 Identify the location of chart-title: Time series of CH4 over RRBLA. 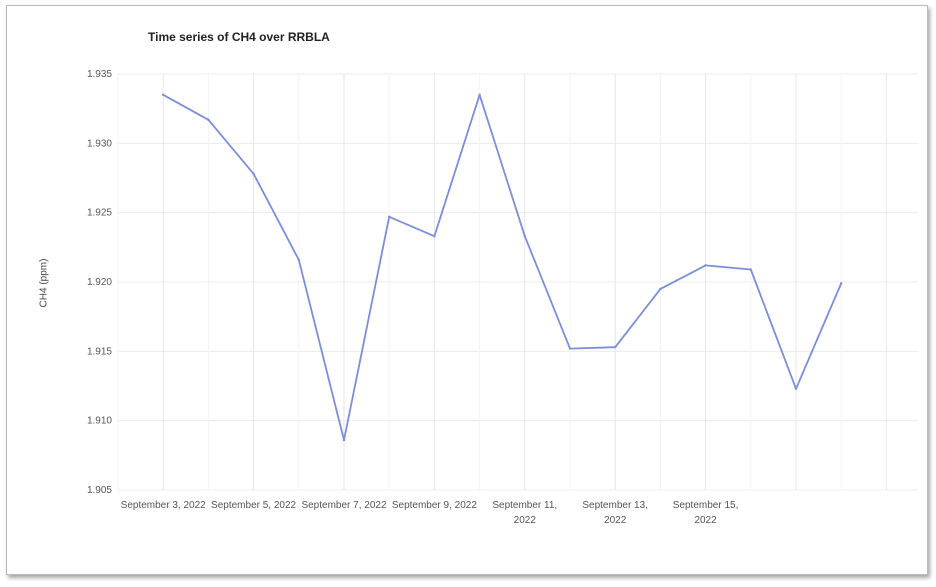
(239, 37).